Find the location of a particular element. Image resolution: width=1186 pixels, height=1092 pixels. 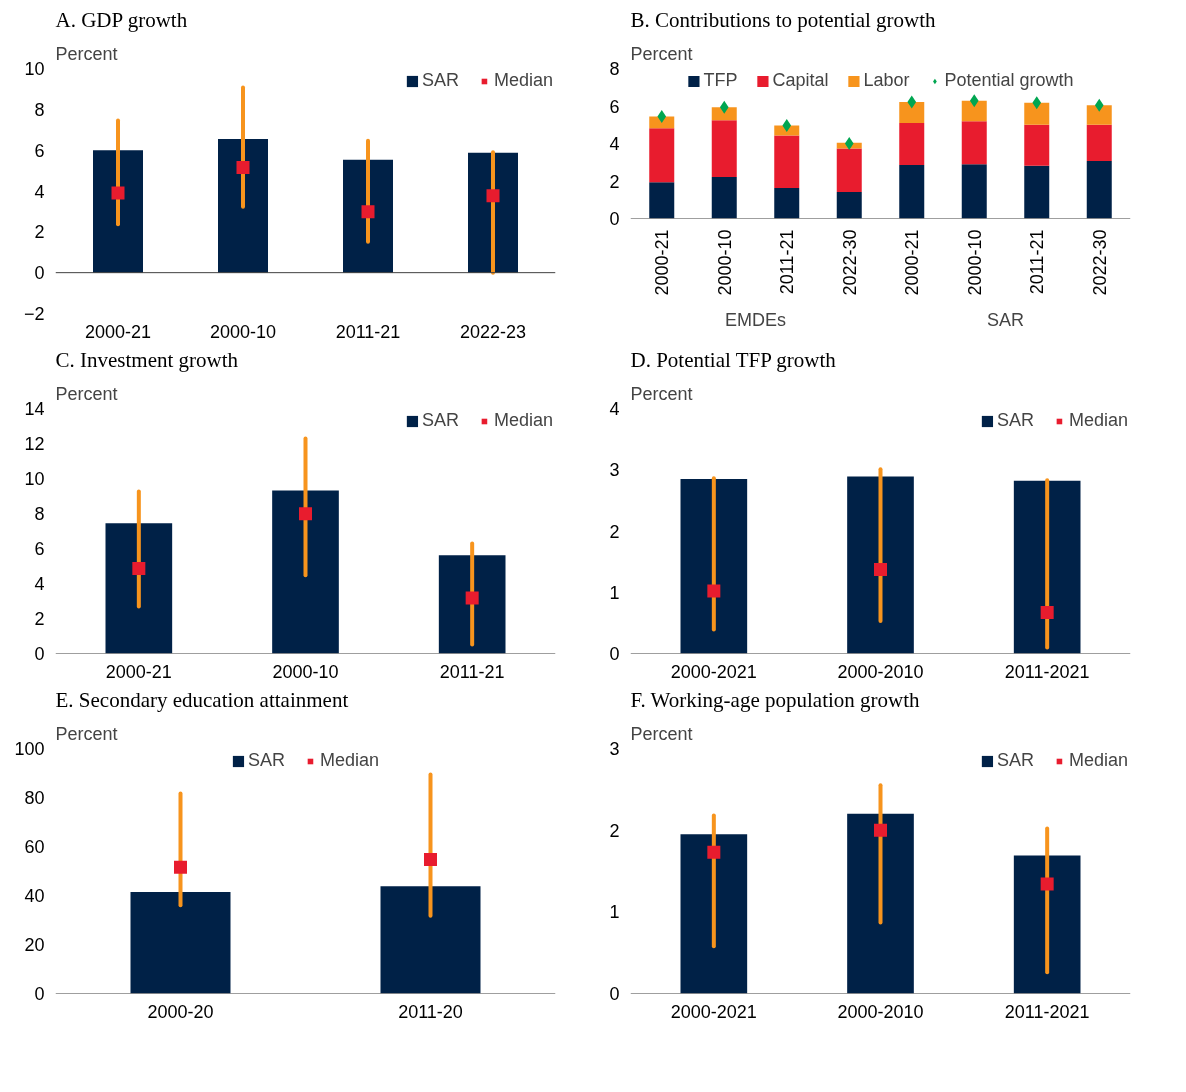

x-tick-label: 2000-2021 is located at coordinates (713, 1011).